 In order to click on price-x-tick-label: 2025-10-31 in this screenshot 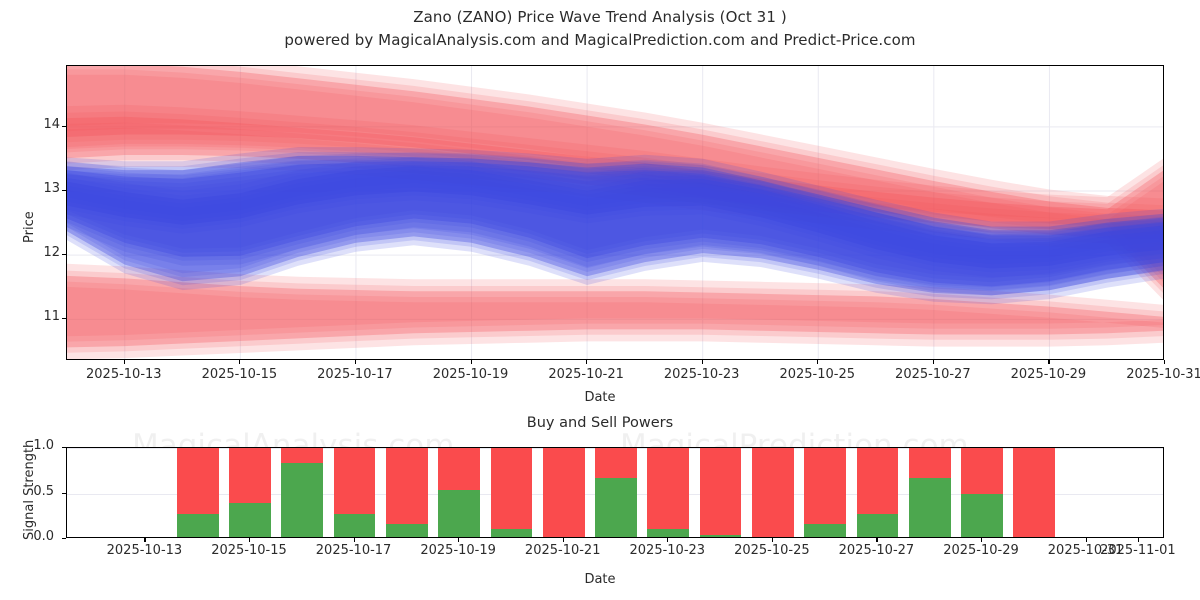, I will do `click(1163, 374)`.